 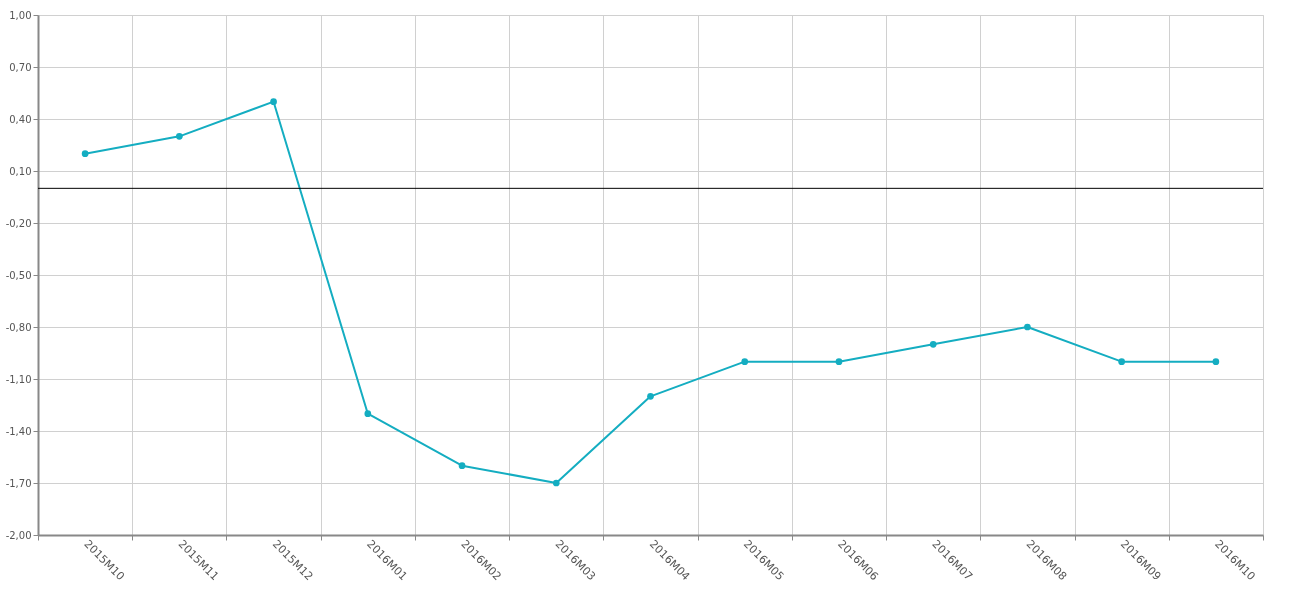 I want to click on y-tick-label: 1,00, so click(x=20, y=15).